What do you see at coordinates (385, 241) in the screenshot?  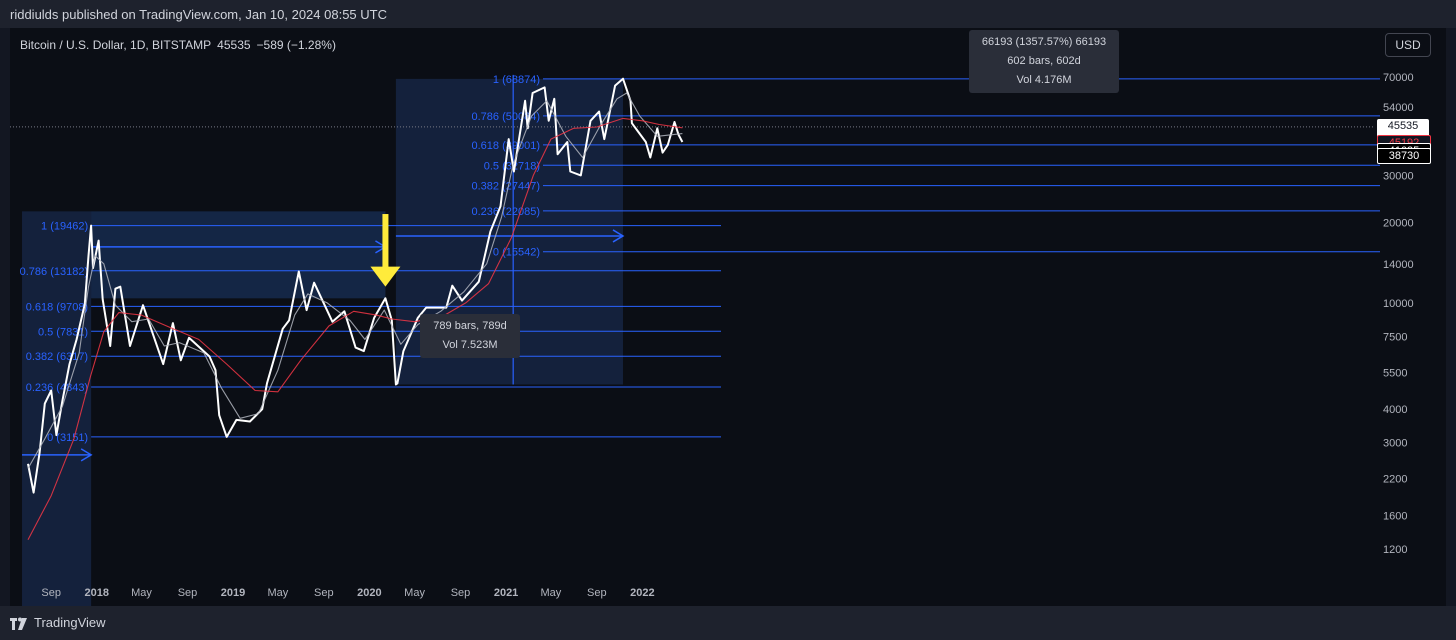 I see `annotation-arrow-shaft` at bounding box center [385, 241].